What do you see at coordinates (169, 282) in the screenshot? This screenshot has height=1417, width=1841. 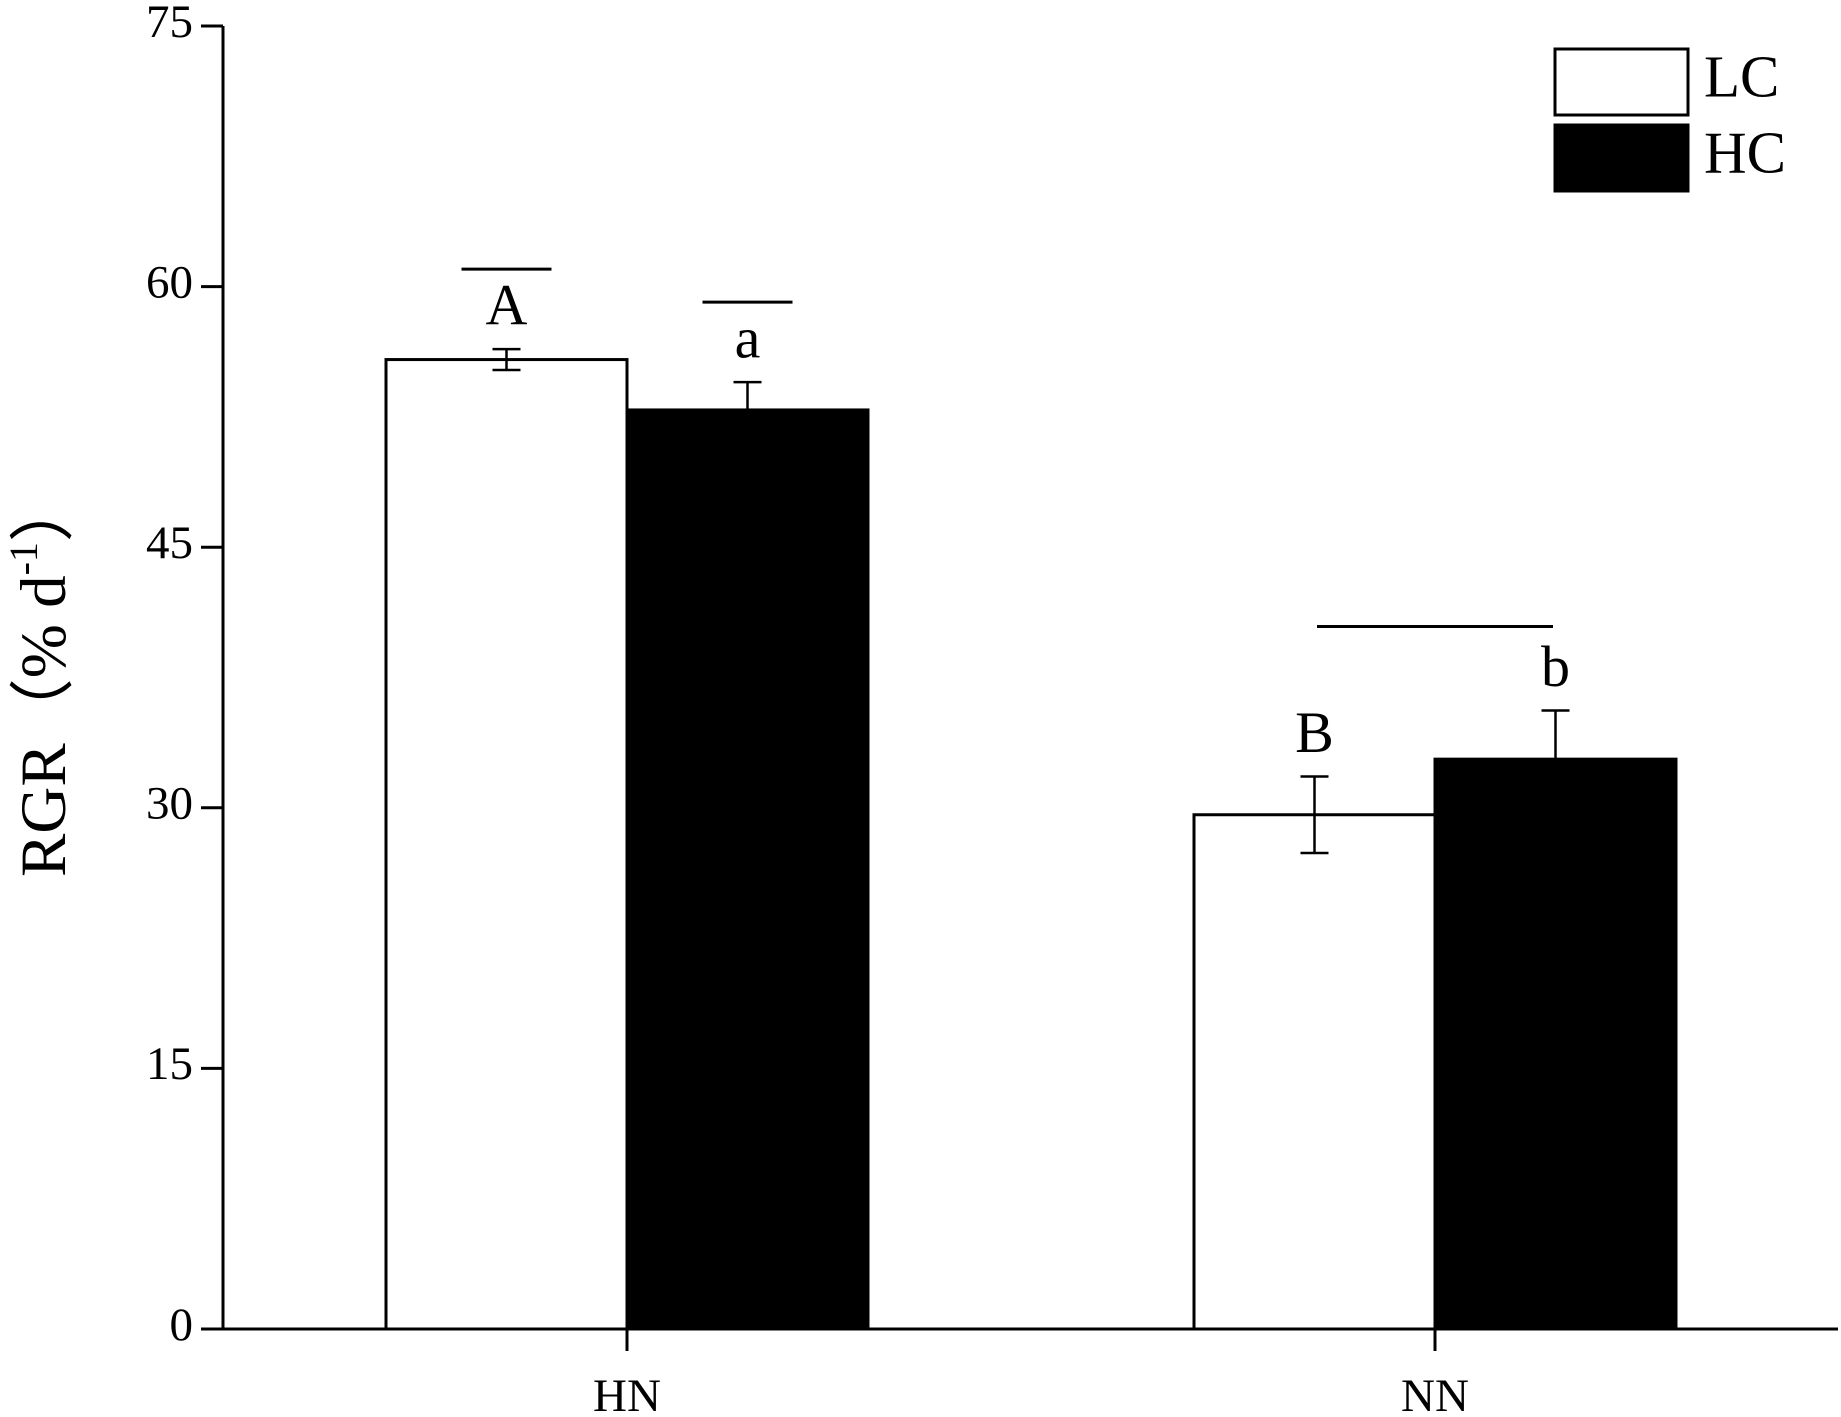 I see `y-tick-label: 60` at bounding box center [169, 282].